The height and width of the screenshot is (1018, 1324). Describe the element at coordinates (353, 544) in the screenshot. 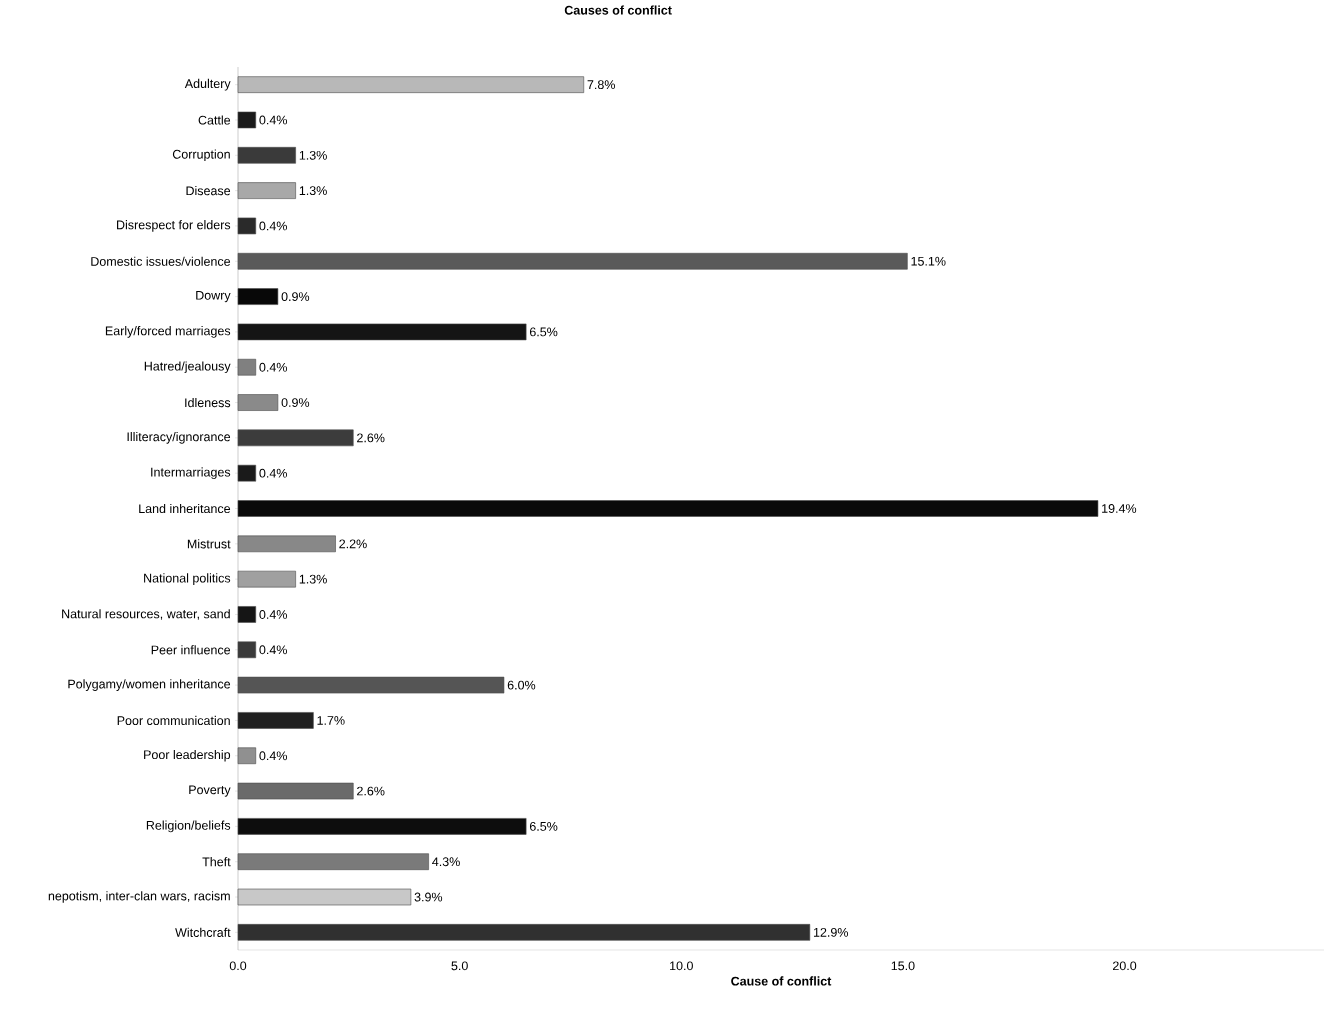

I see `data-label: 2.2%` at that location.